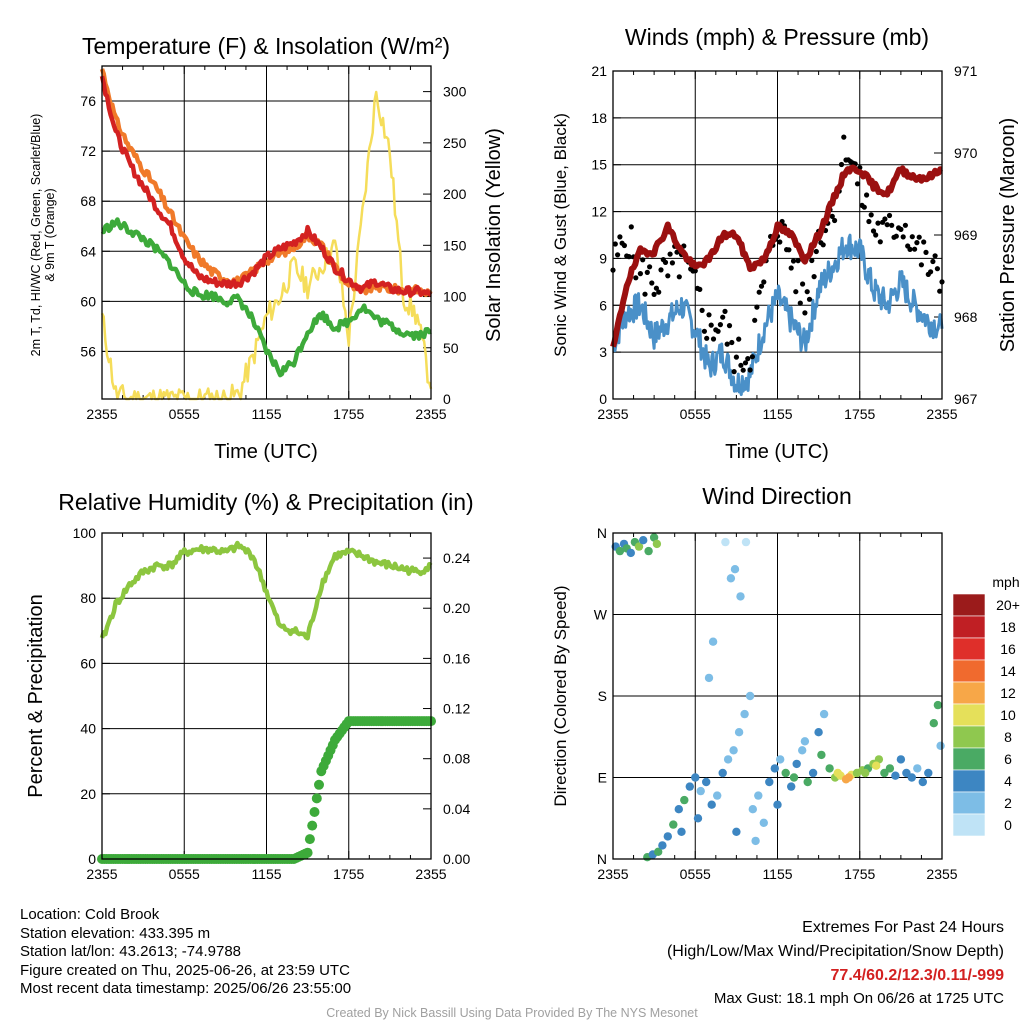 The height and width of the screenshot is (1024, 1024). Describe the element at coordinates (88, 663) in the screenshot. I see `rh-ytick-label: 60` at that location.